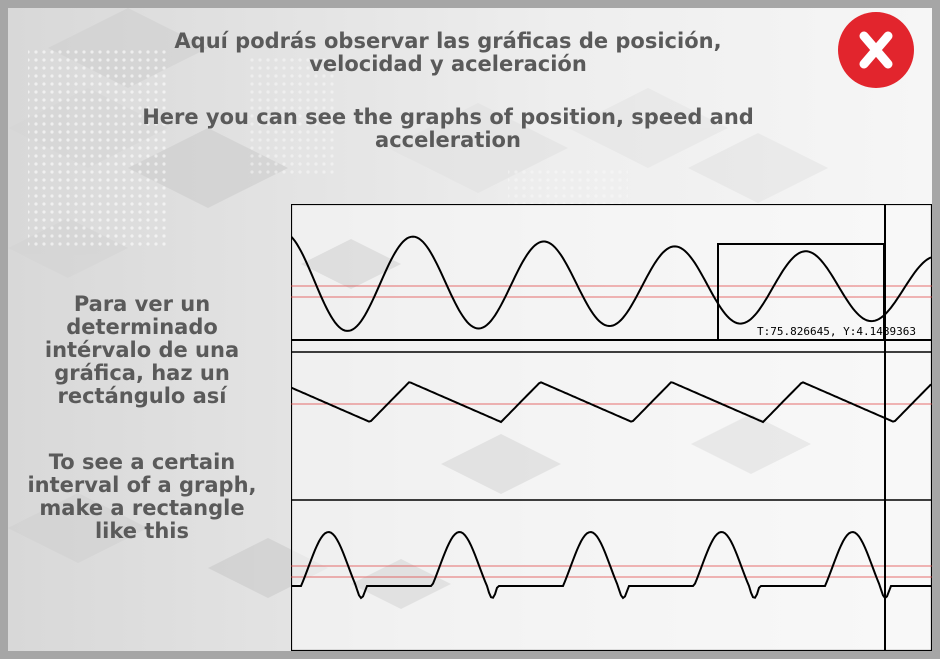 This screenshot has height=659, width=940. I want to click on hint-english-line: interval of a graph,, so click(142, 485).